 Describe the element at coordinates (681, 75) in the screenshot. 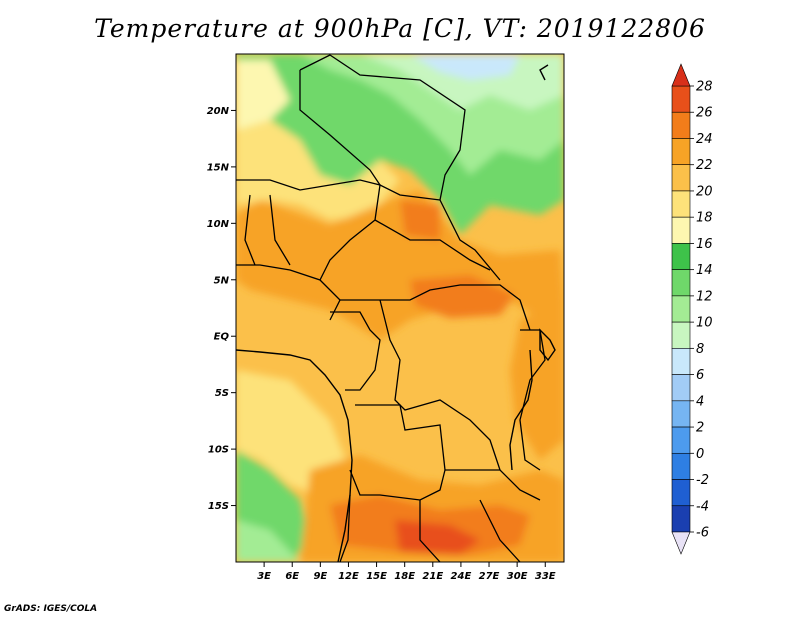

I see `colorbar-high-triangle` at that location.